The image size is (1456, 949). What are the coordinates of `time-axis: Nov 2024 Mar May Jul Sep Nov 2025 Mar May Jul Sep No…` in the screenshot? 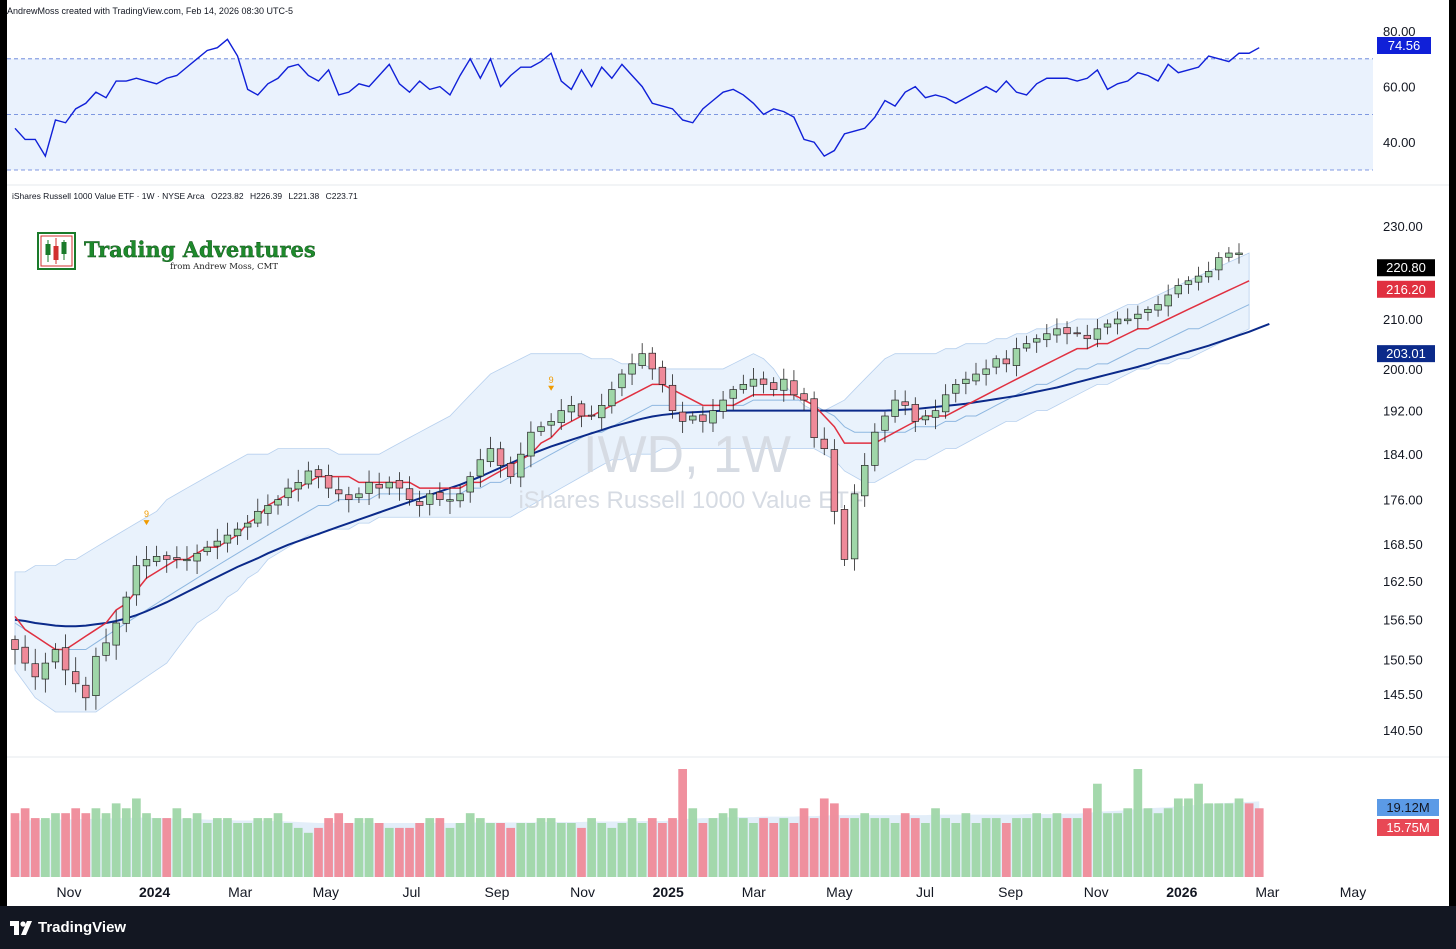 It's located at (712, 892).